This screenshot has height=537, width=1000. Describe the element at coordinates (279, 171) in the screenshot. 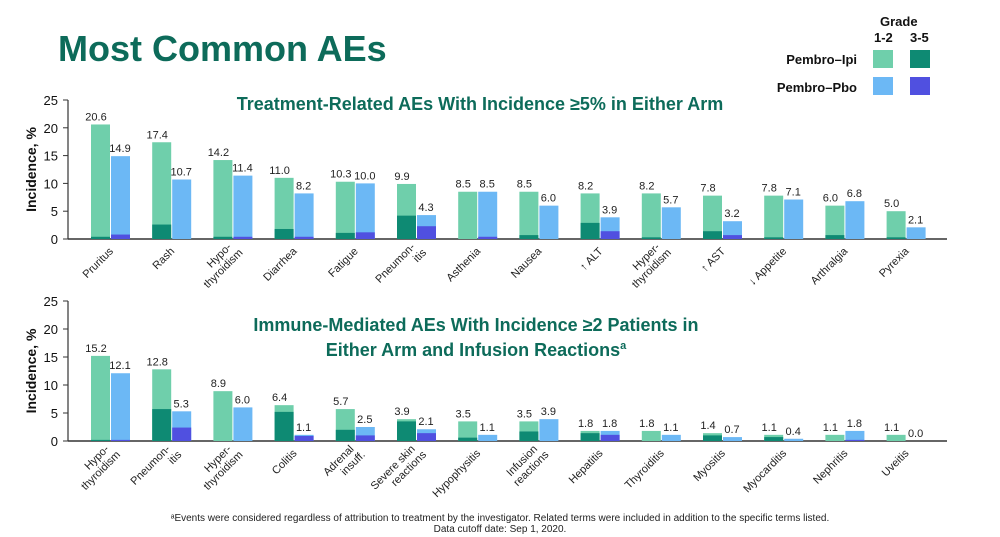

I see `data-label: 11.0` at that location.